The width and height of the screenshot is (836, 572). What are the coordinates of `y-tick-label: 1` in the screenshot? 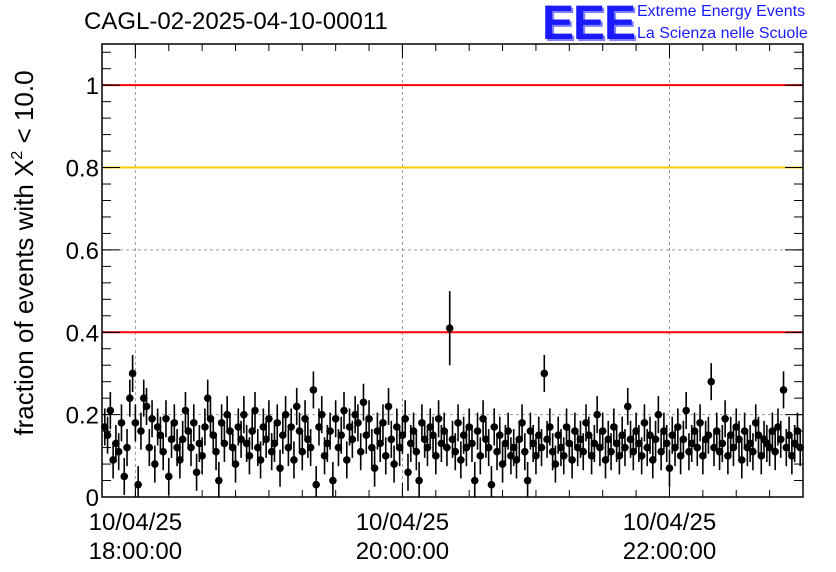 It's located at (92, 86).